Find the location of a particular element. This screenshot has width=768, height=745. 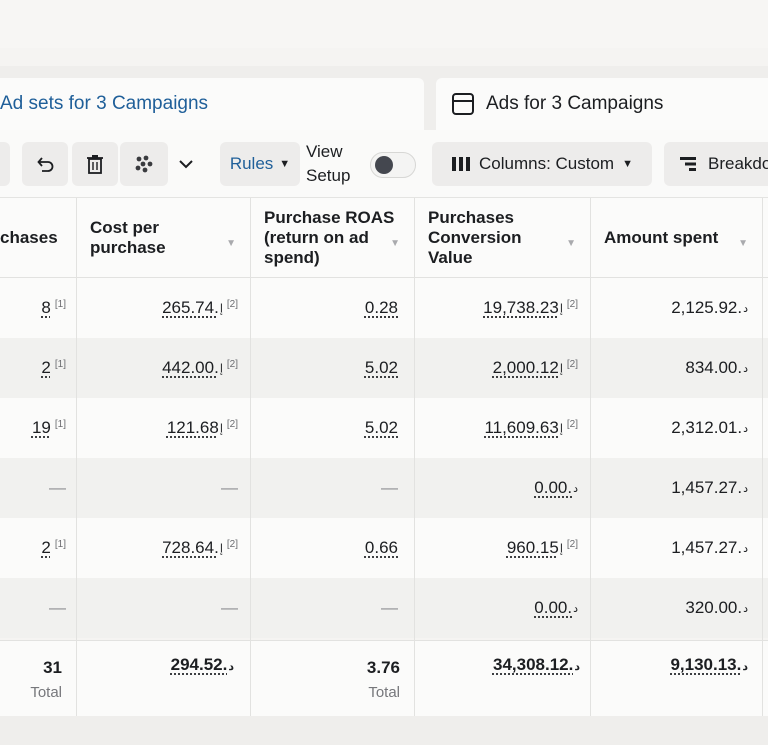

cell-spent: 2,125.92. د is located at coordinates (669, 308).